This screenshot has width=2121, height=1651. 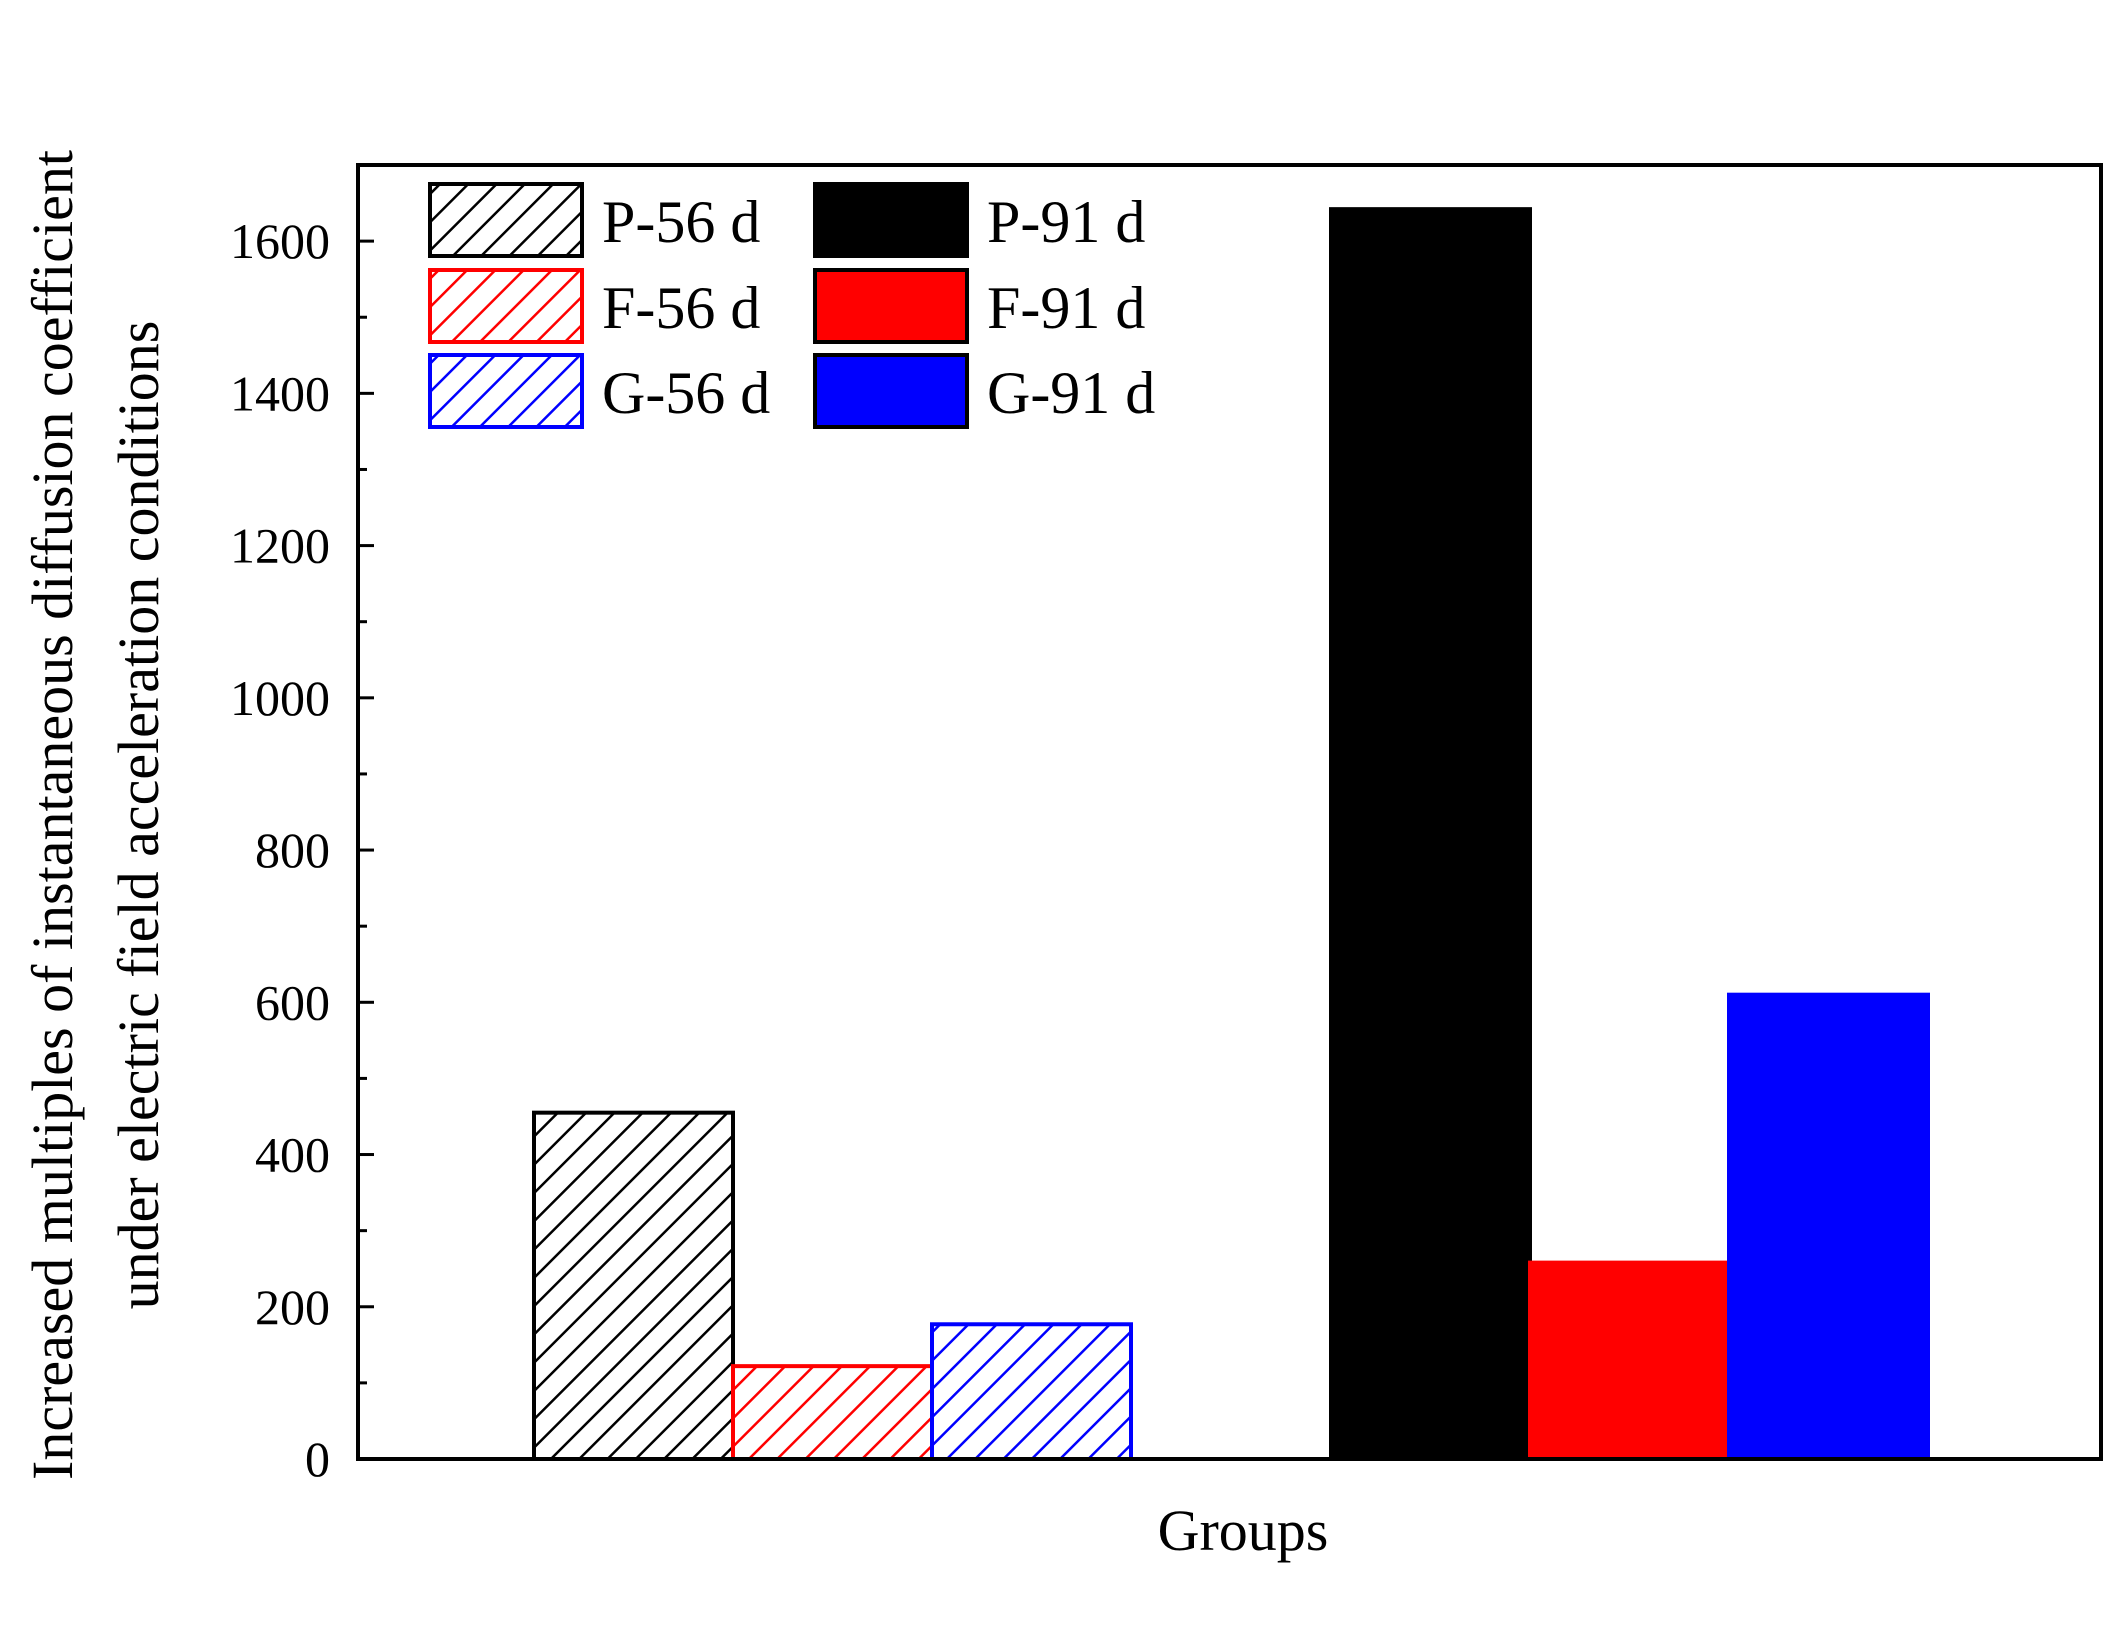 What do you see at coordinates (292, 1155) in the screenshot?
I see `y-tick-label-400: 400` at bounding box center [292, 1155].